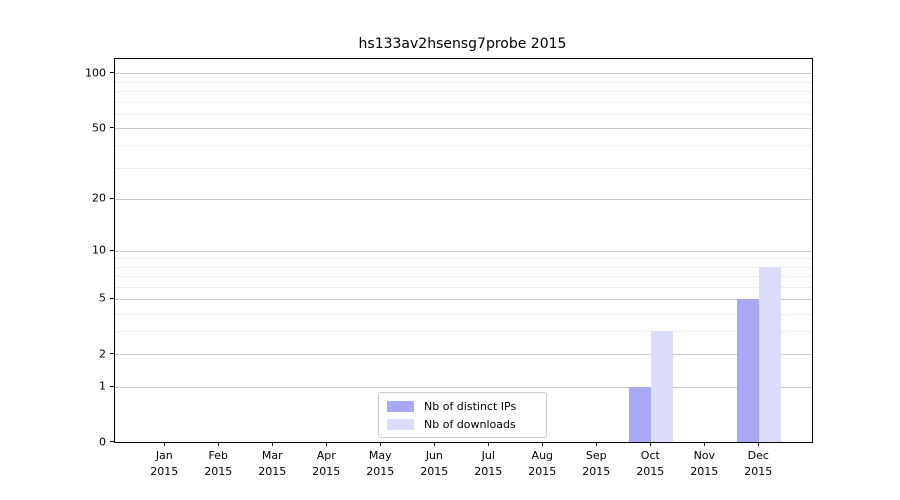 This screenshot has height=500, width=900. What do you see at coordinates (99, 250) in the screenshot?
I see `y-tick-label: 10` at bounding box center [99, 250].